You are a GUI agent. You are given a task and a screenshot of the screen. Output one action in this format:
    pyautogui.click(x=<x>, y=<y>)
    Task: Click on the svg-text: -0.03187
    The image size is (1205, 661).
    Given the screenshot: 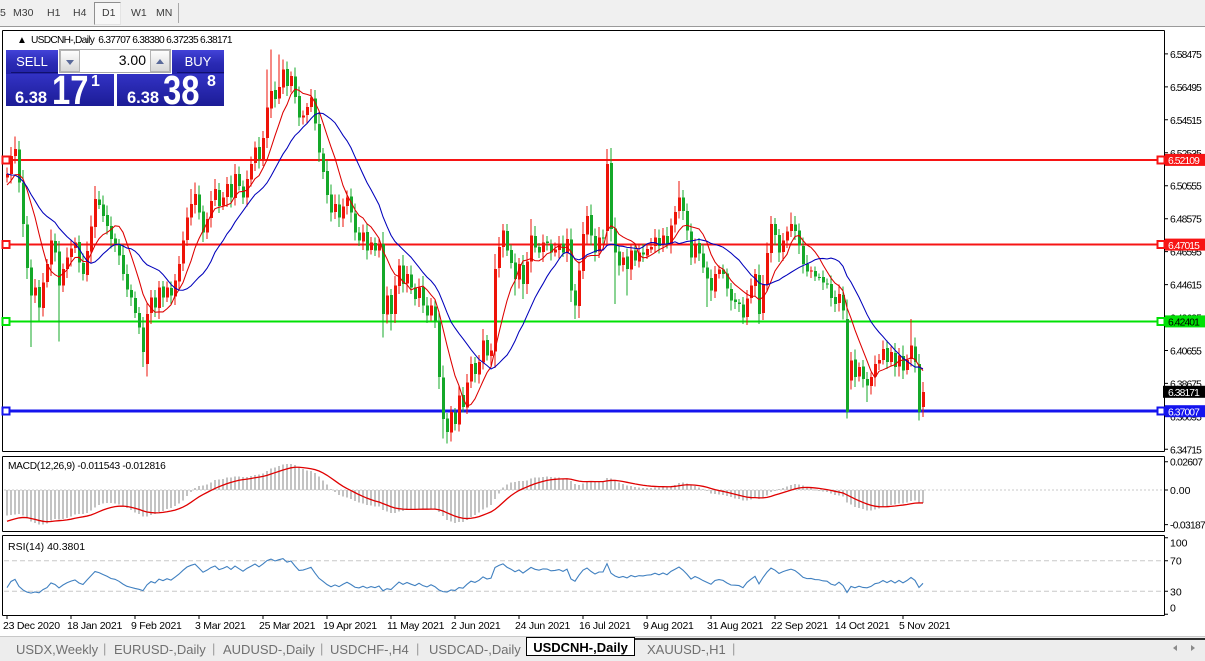 What is the action you would take?
    pyautogui.click(x=1187, y=526)
    